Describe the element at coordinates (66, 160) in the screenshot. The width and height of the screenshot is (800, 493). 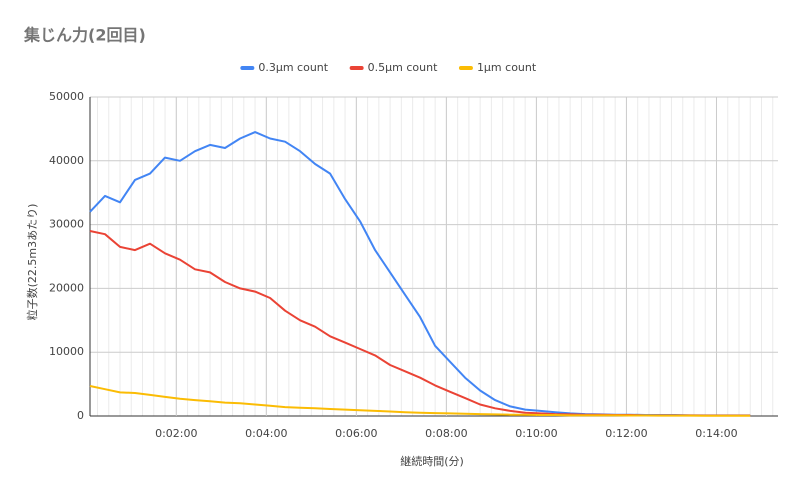
I see `y-tick-label: 40000` at that location.